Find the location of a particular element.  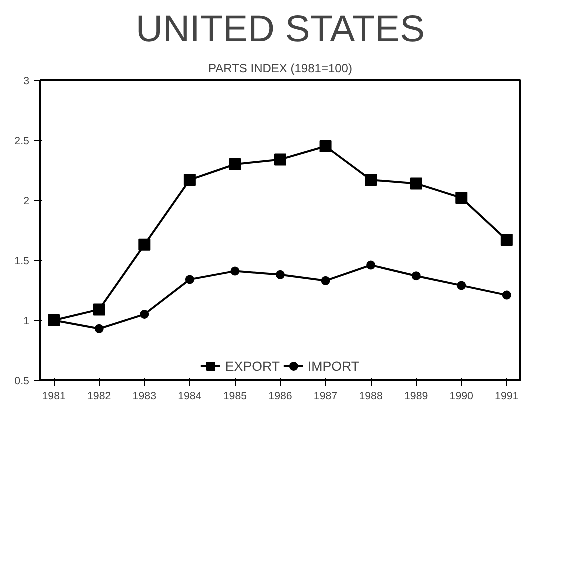

x-tick-label: 1989 is located at coordinates (416, 396).